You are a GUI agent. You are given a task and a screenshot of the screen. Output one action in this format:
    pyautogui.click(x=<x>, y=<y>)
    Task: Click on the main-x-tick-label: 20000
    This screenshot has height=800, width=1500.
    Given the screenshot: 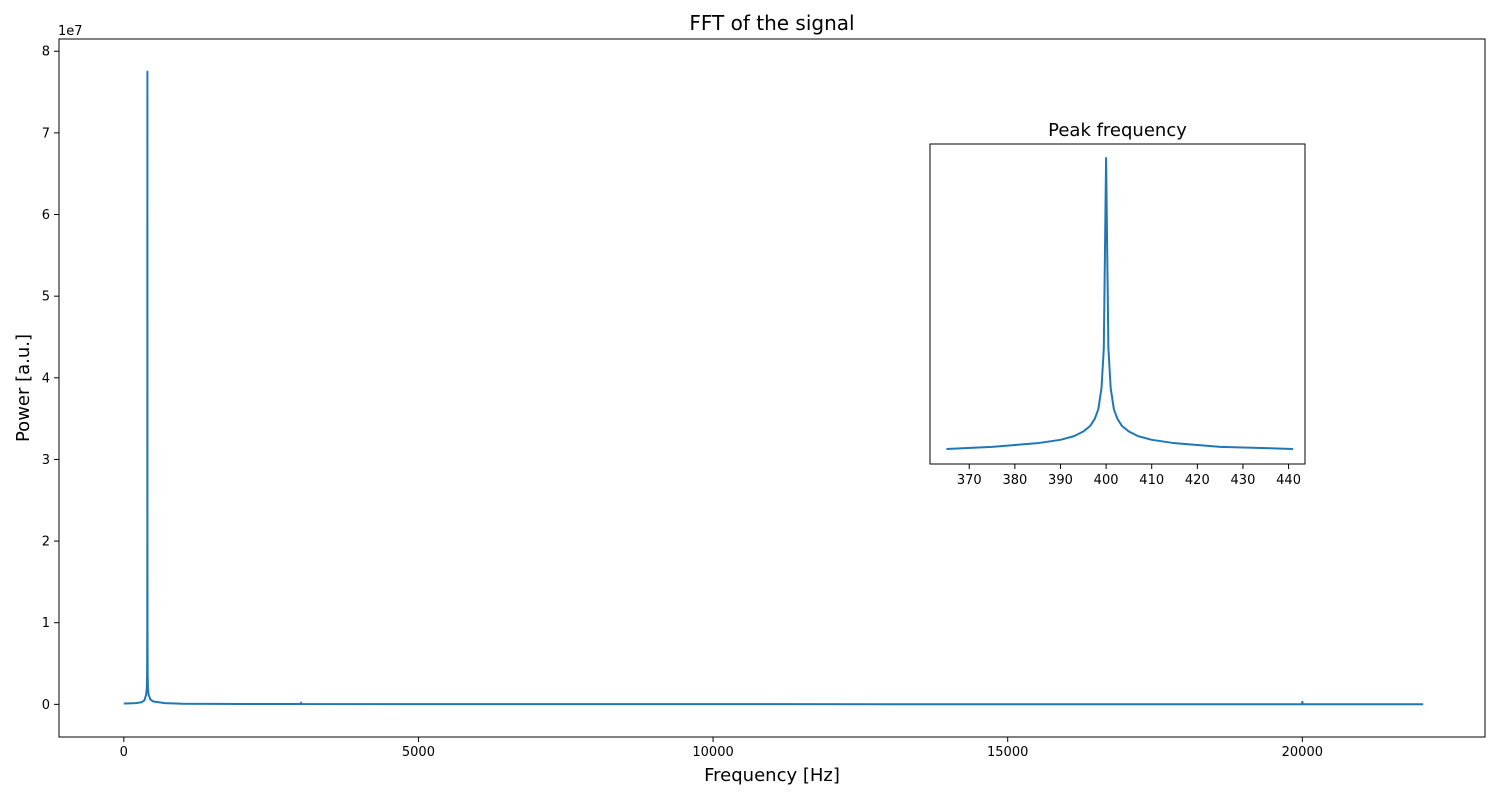 What is the action you would take?
    pyautogui.click(x=1302, y=752)
    